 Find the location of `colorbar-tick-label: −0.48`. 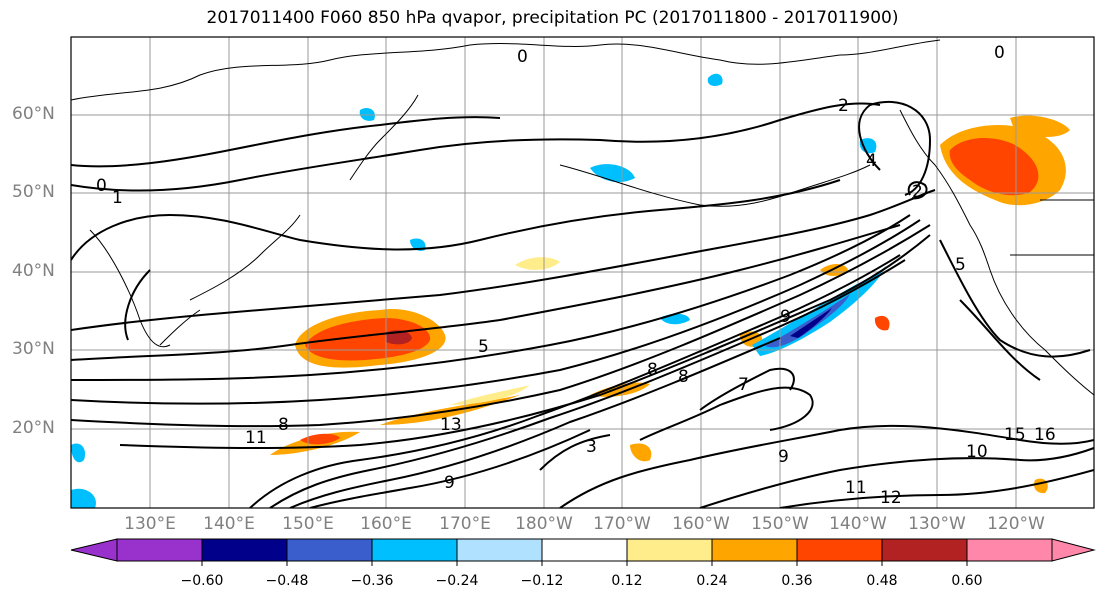

colorbar-tick-label: −0.48 is located at coordinates (287, 581).